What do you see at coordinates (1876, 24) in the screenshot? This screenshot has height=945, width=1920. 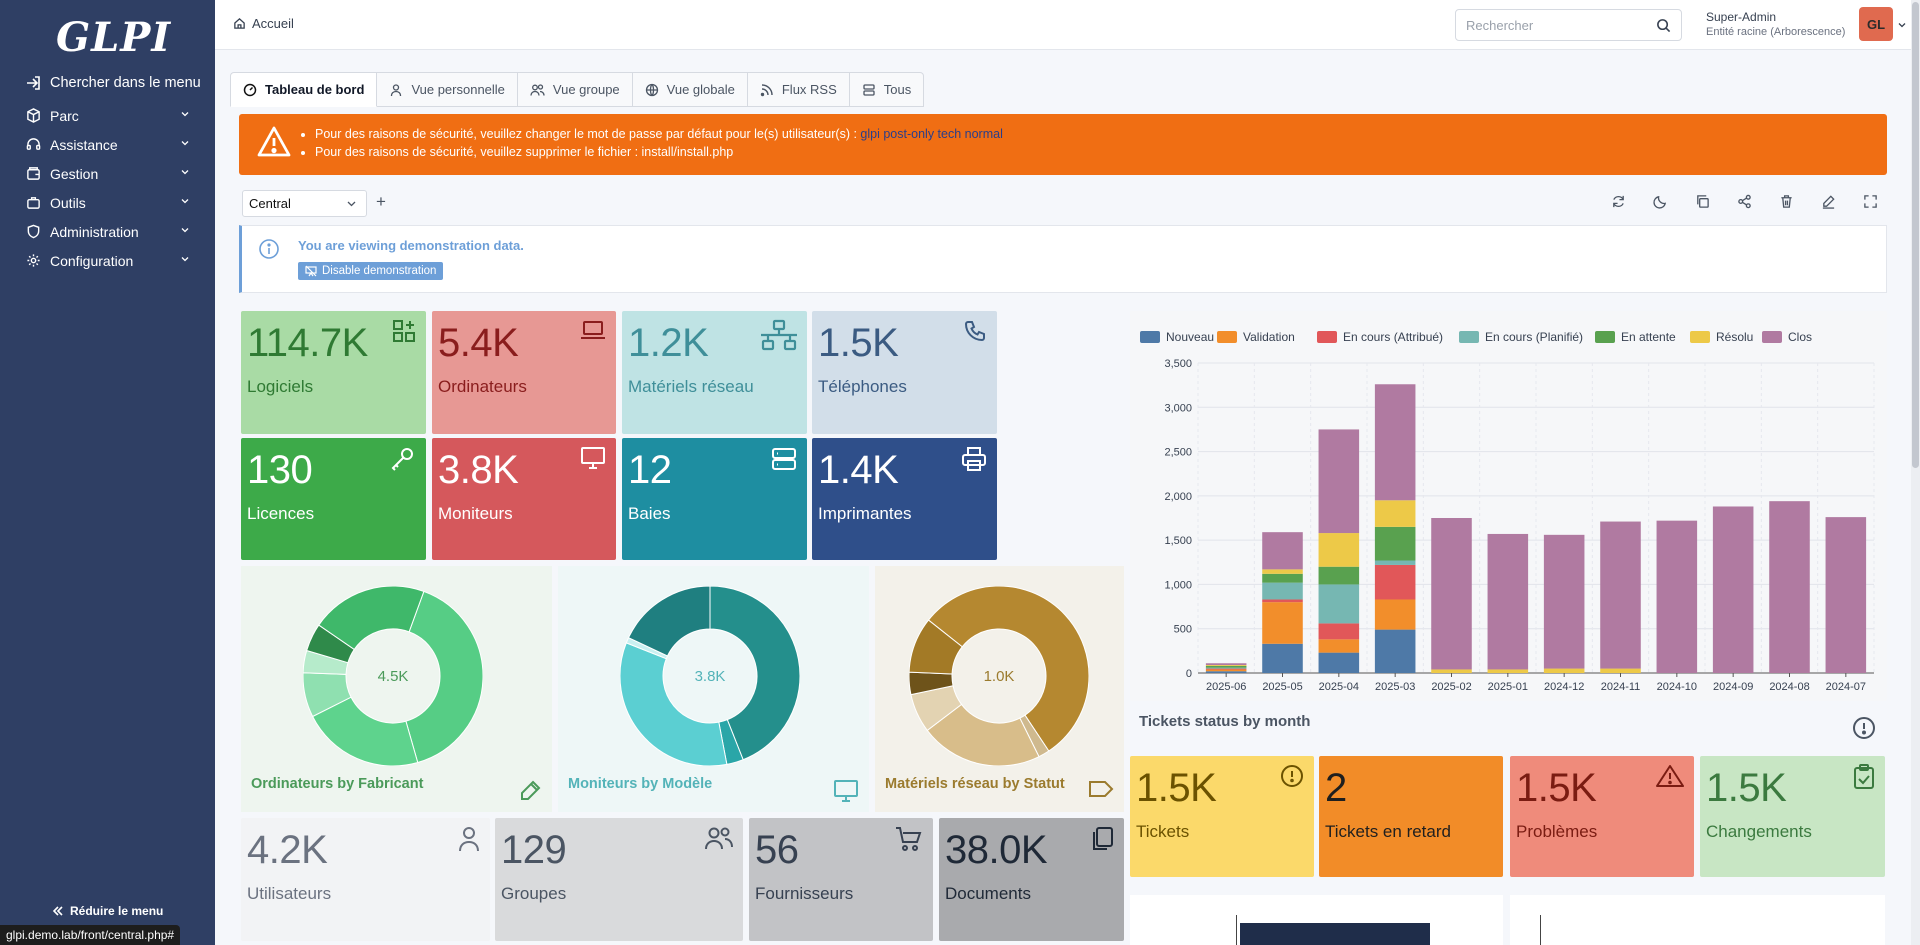 I see `avatar: GL` at bounding box center [1876, 24].